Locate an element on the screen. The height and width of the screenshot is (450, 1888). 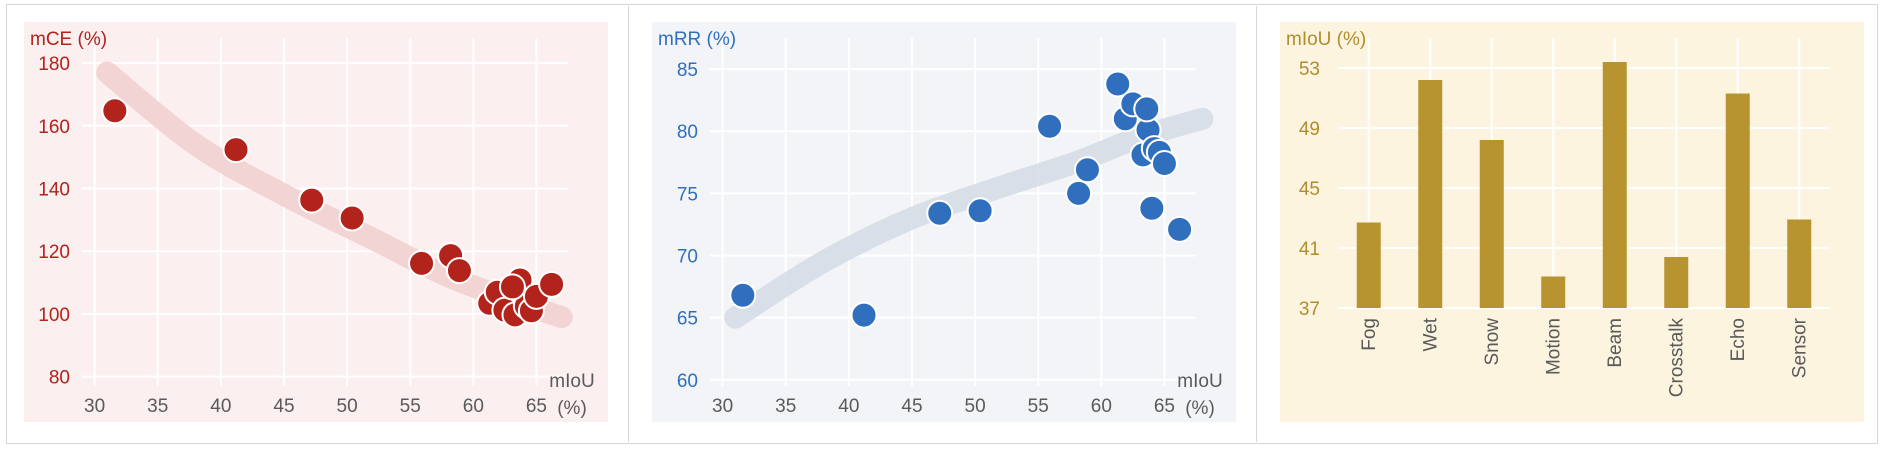
miou-title: mIoU (%) is located at coordinates (1326, 39).